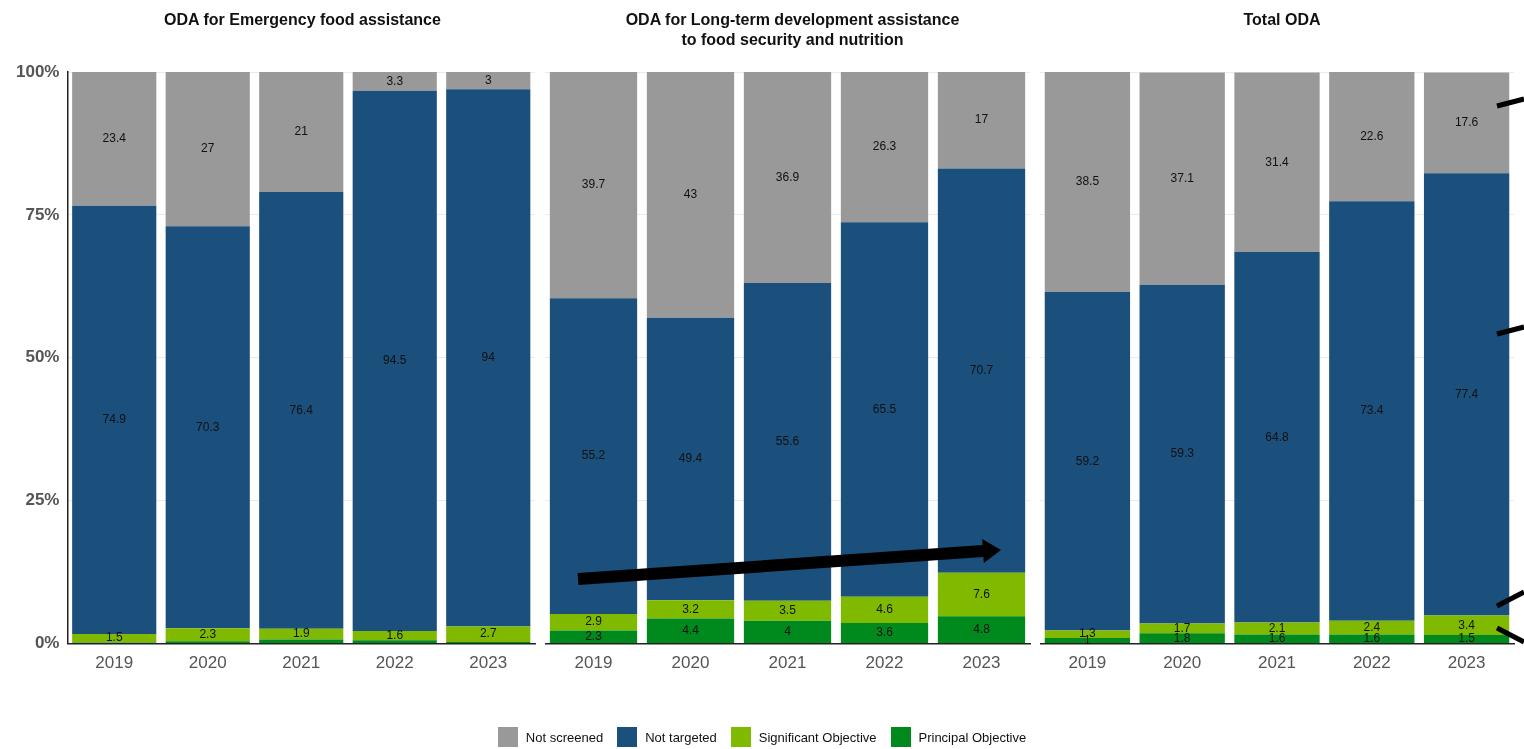 This screenshot has height=749, width=1524. Describe the element at coordinates (981, 119) in the screenshot. I see `data-label: 17` at that location.